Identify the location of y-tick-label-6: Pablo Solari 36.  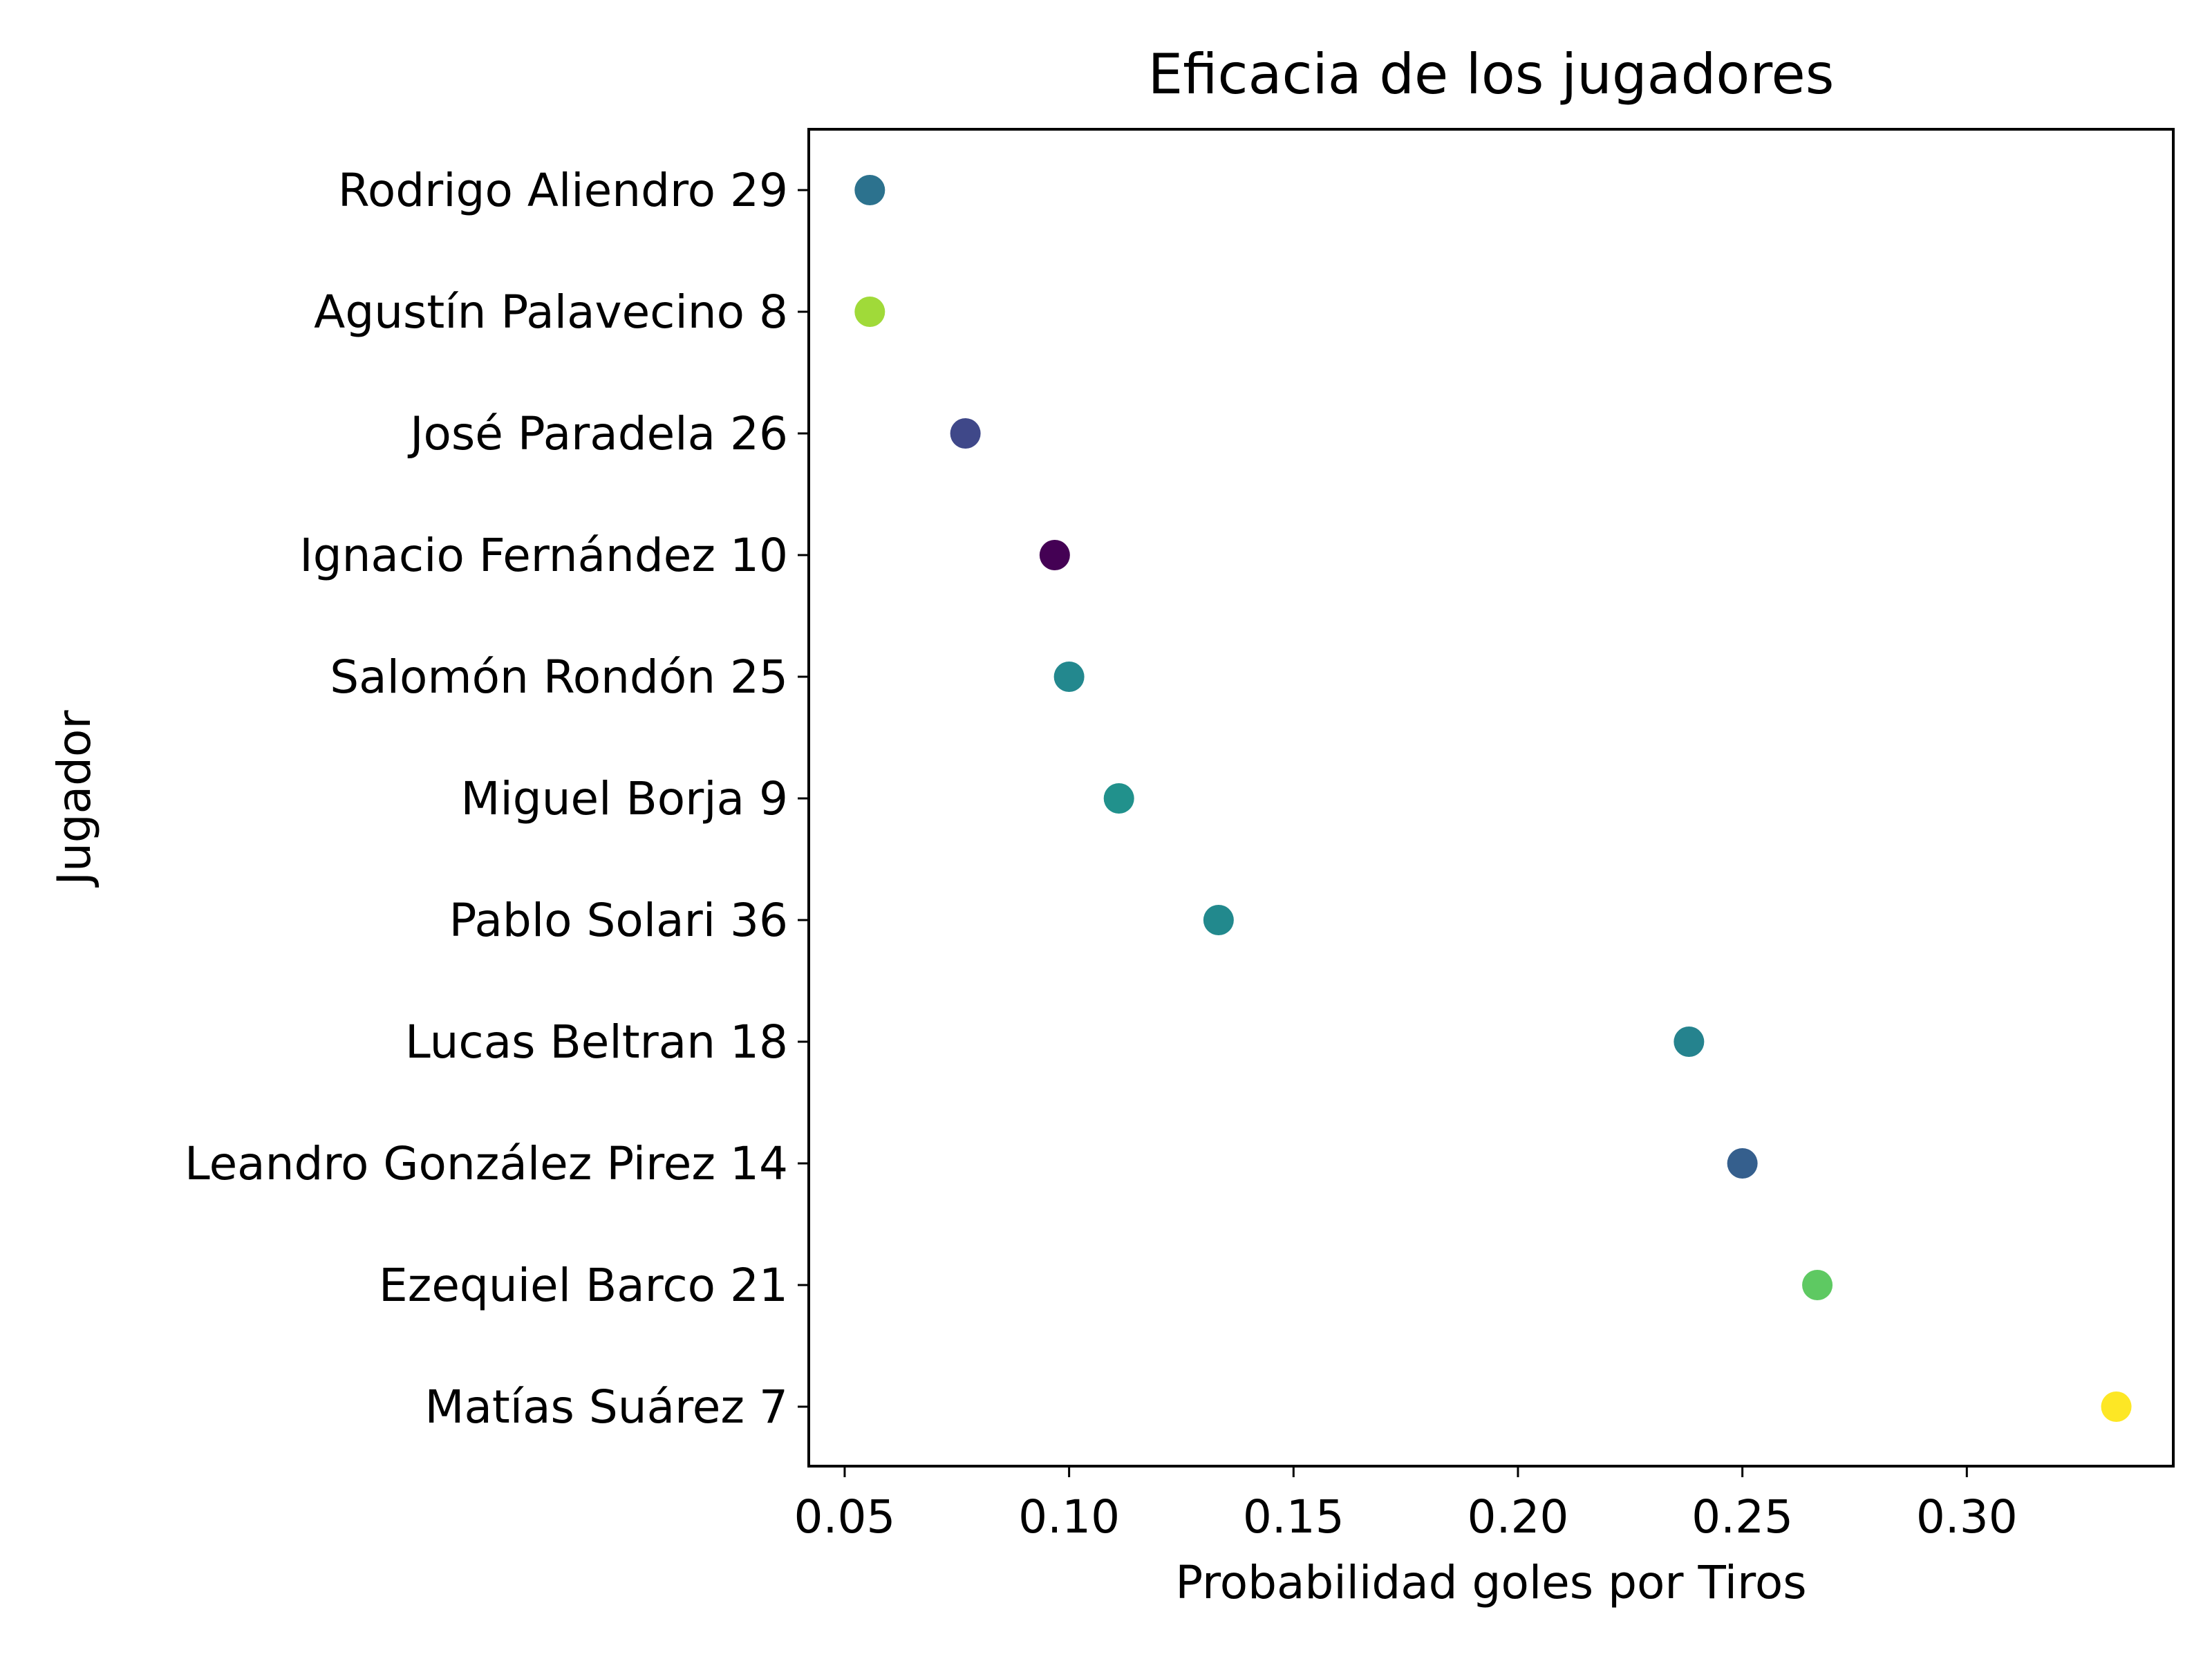
(618, 920).